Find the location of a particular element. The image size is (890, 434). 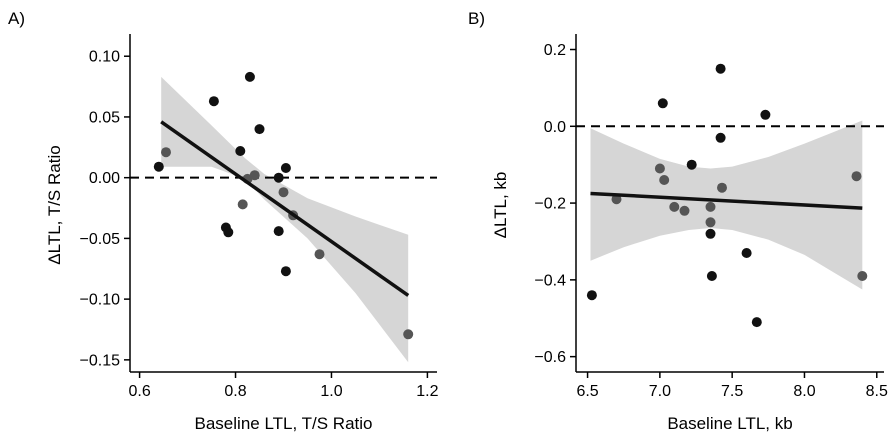

x-tick-label: 7.5 is located at coordinates (732, 391).